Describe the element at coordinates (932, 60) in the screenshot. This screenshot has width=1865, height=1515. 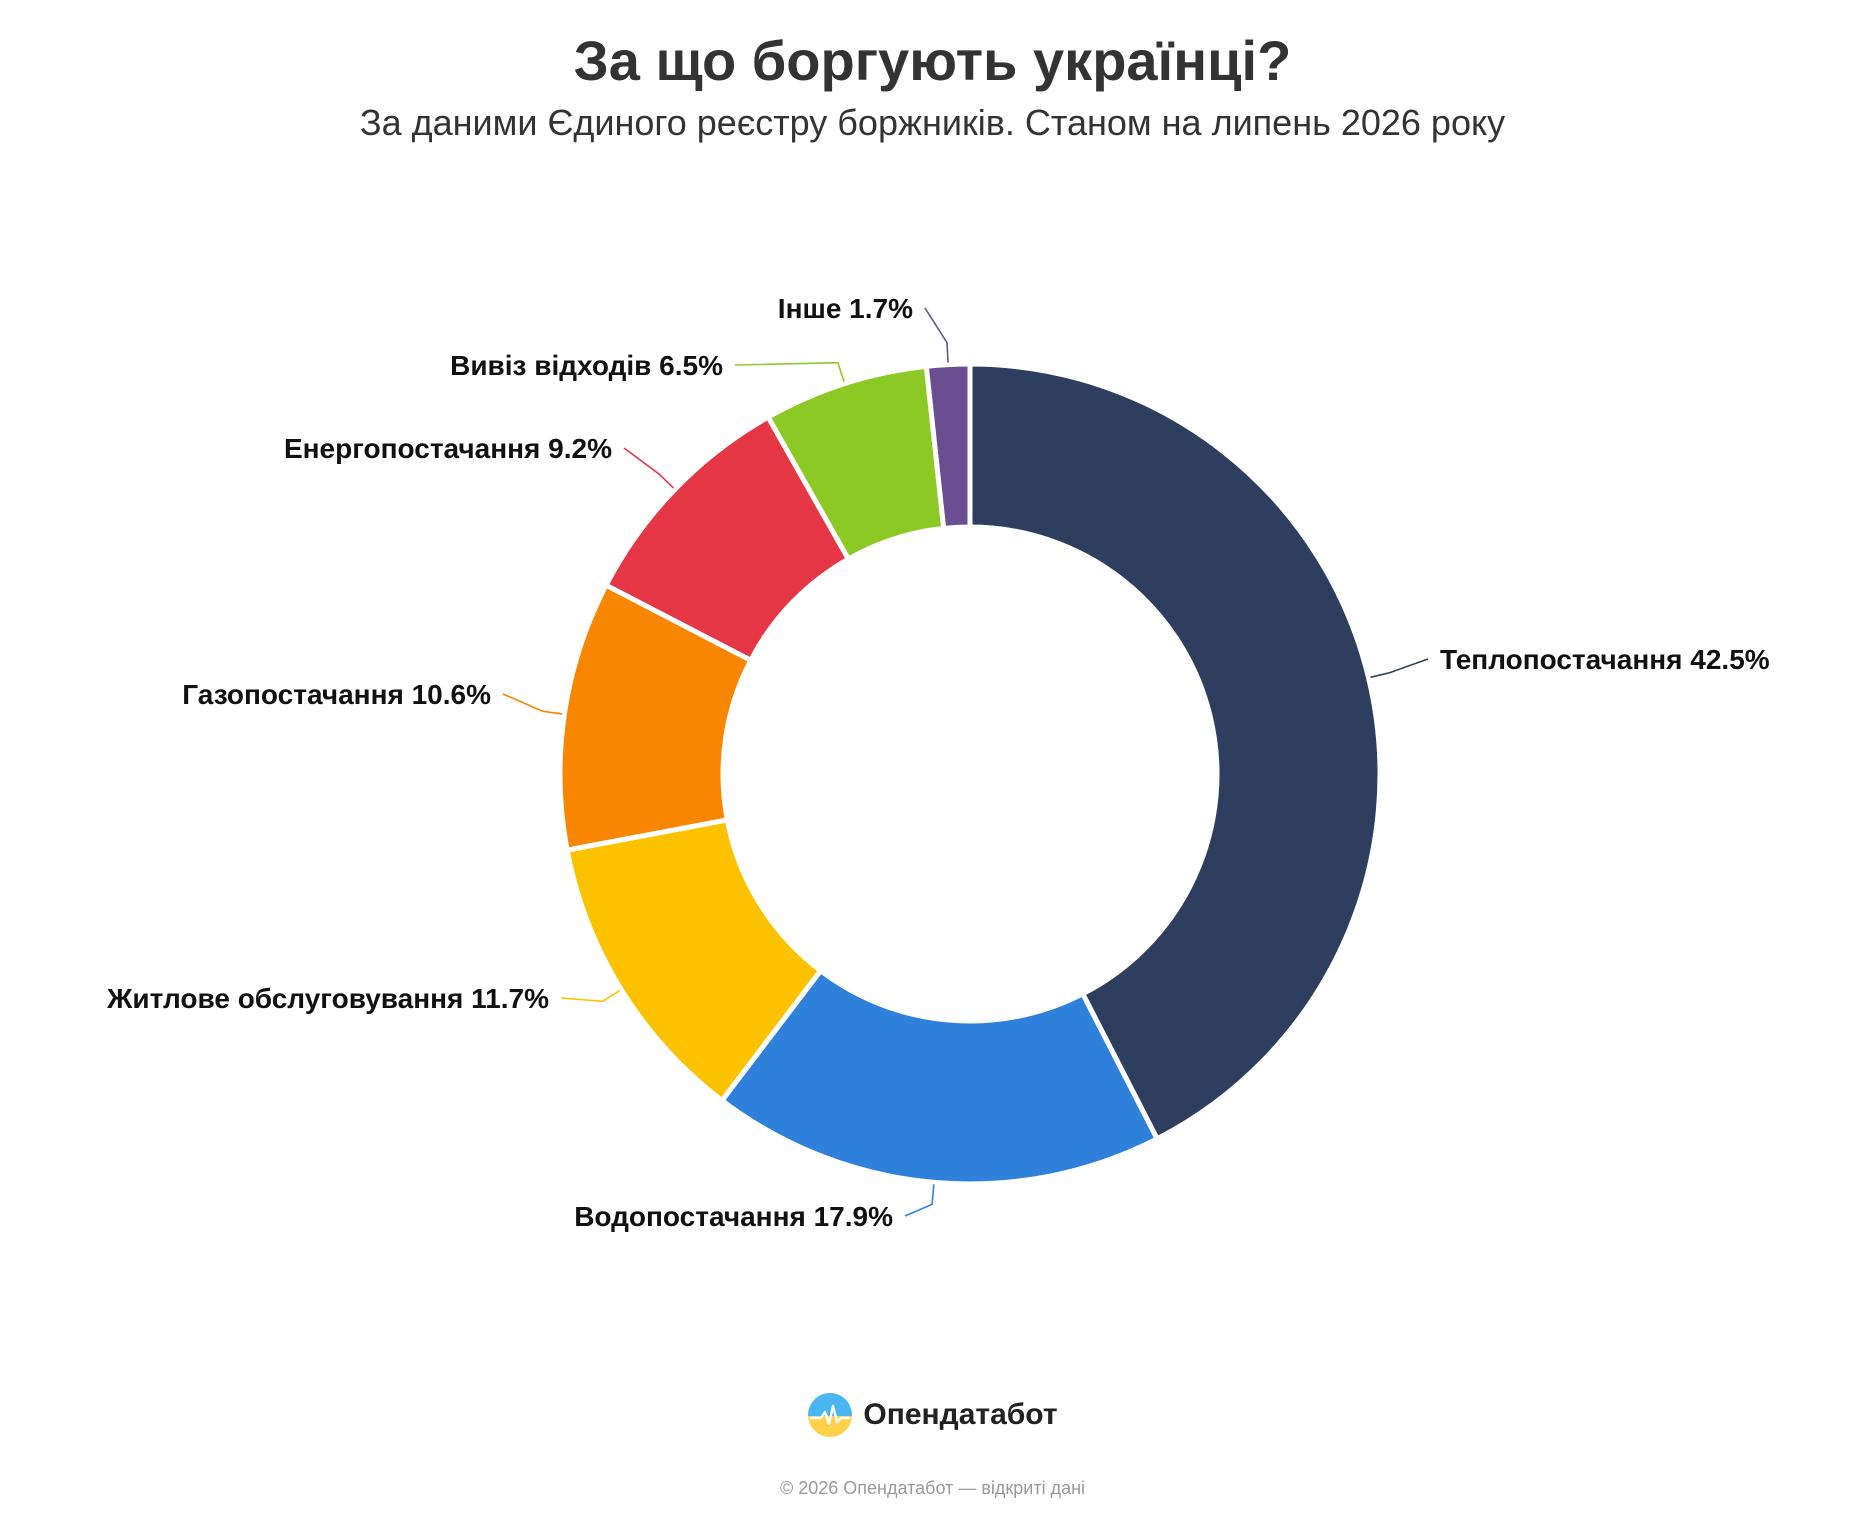
I see `chart-title: За що боргують українці?` at that location.